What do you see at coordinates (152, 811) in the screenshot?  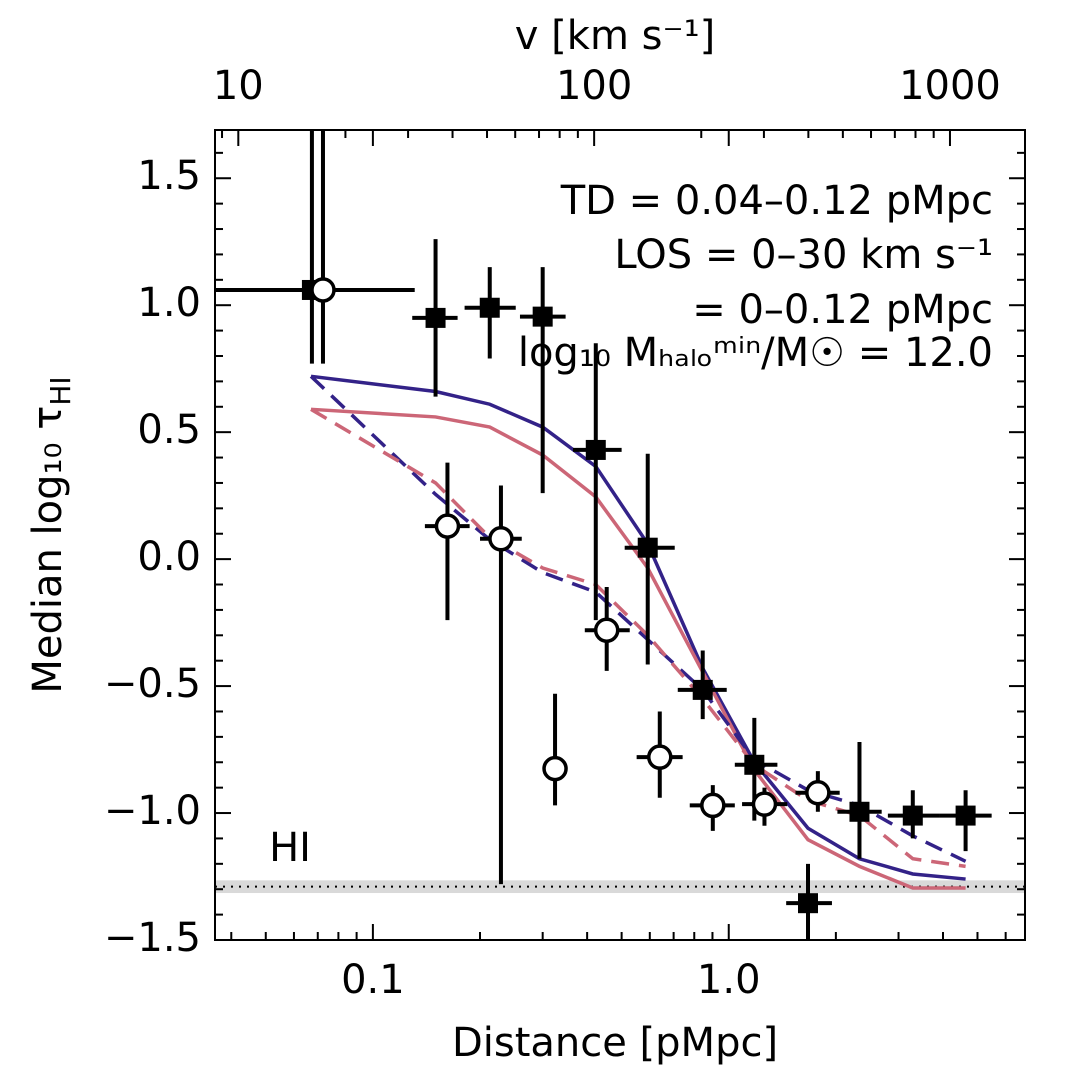 I see `y-tick-label: −1.0` at bounding box center [152, 811].